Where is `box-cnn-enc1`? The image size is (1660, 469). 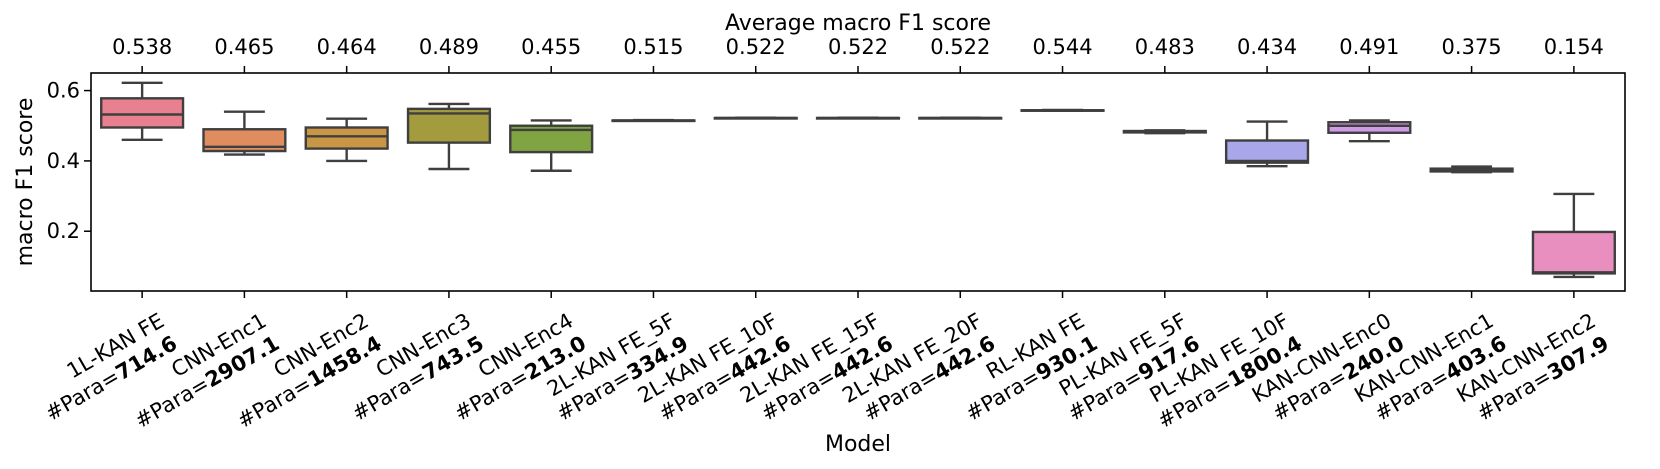
box-cnn-enc1 is located at coordinates (244, 133).